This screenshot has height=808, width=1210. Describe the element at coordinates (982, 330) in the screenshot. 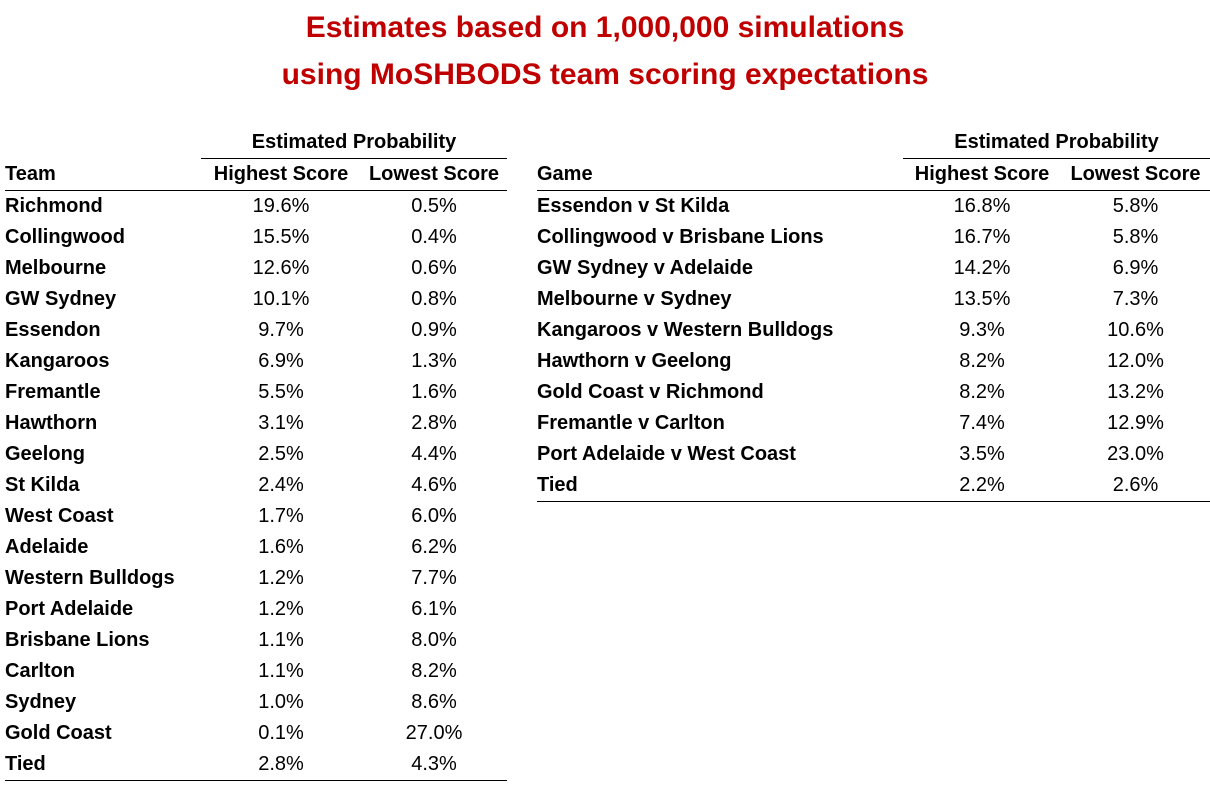

I see `highest-score-value: 9.3%` at that location.